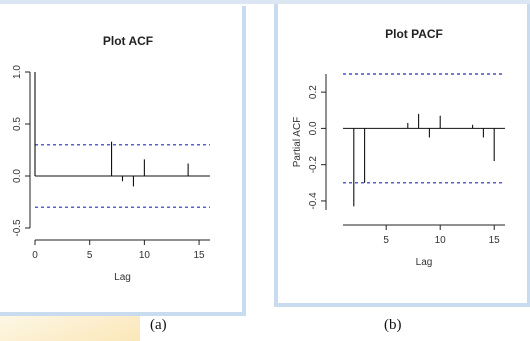 The height and width of the screenshot is (341, 530). Describe the element at coordinates (297, 142) in the screenshot. I see `y-axis-label: Partial ACF` at that location.